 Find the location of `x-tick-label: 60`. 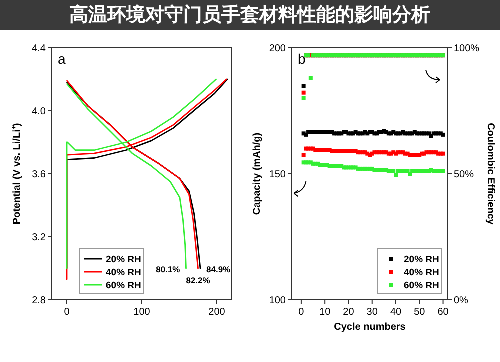

x-tick-label: 60 is located at coordinates (444, 312).